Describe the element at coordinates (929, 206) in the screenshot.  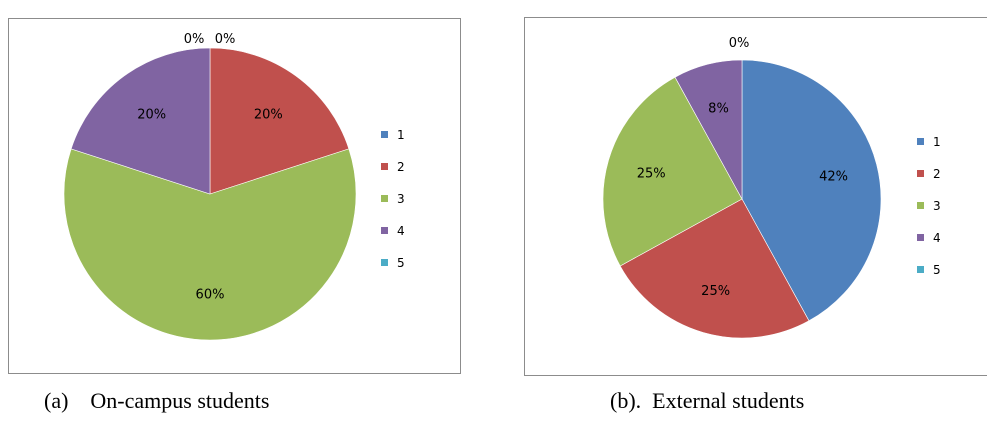
I see `chart-b-legend-item-3: 3` at that location.